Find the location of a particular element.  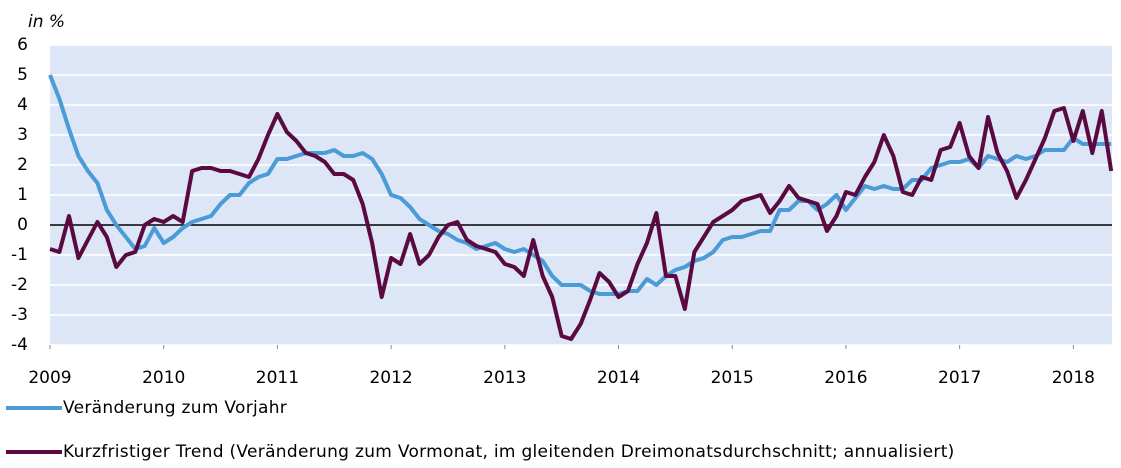

y-axis-label: in % is located at coordinates (46, 22).